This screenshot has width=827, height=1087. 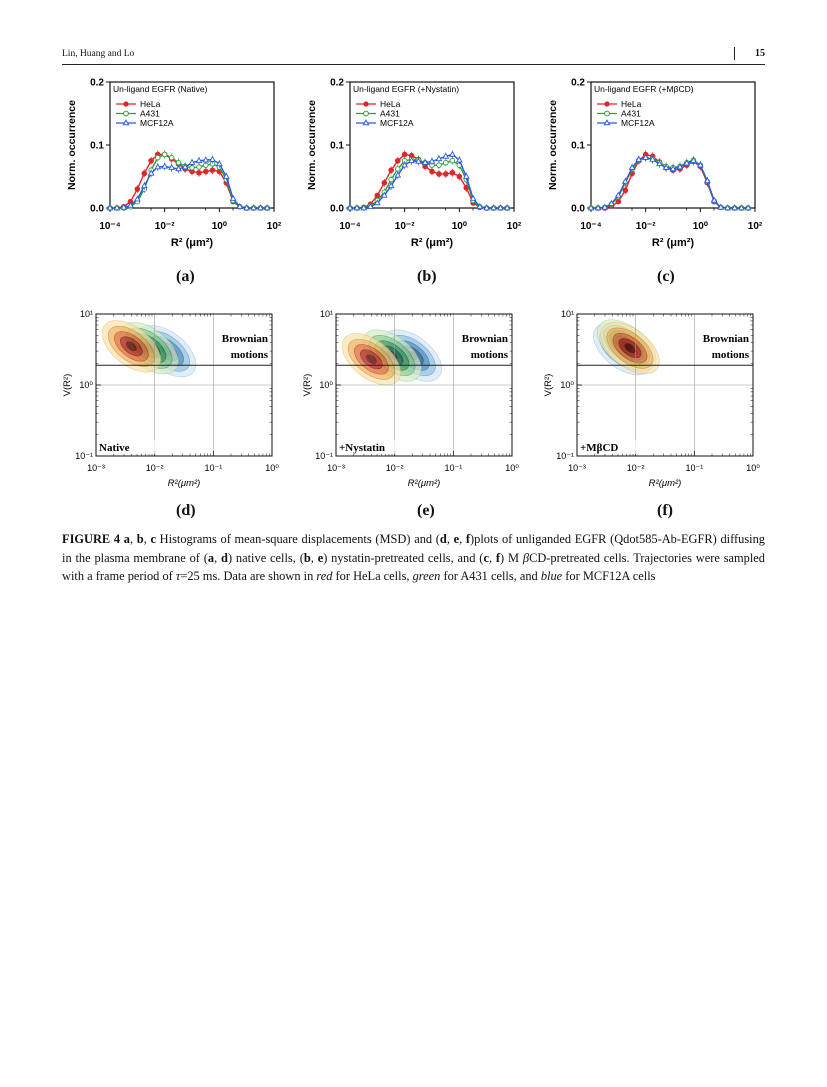 I want to click on caption-fragment: f, so click(x=468, y=539).